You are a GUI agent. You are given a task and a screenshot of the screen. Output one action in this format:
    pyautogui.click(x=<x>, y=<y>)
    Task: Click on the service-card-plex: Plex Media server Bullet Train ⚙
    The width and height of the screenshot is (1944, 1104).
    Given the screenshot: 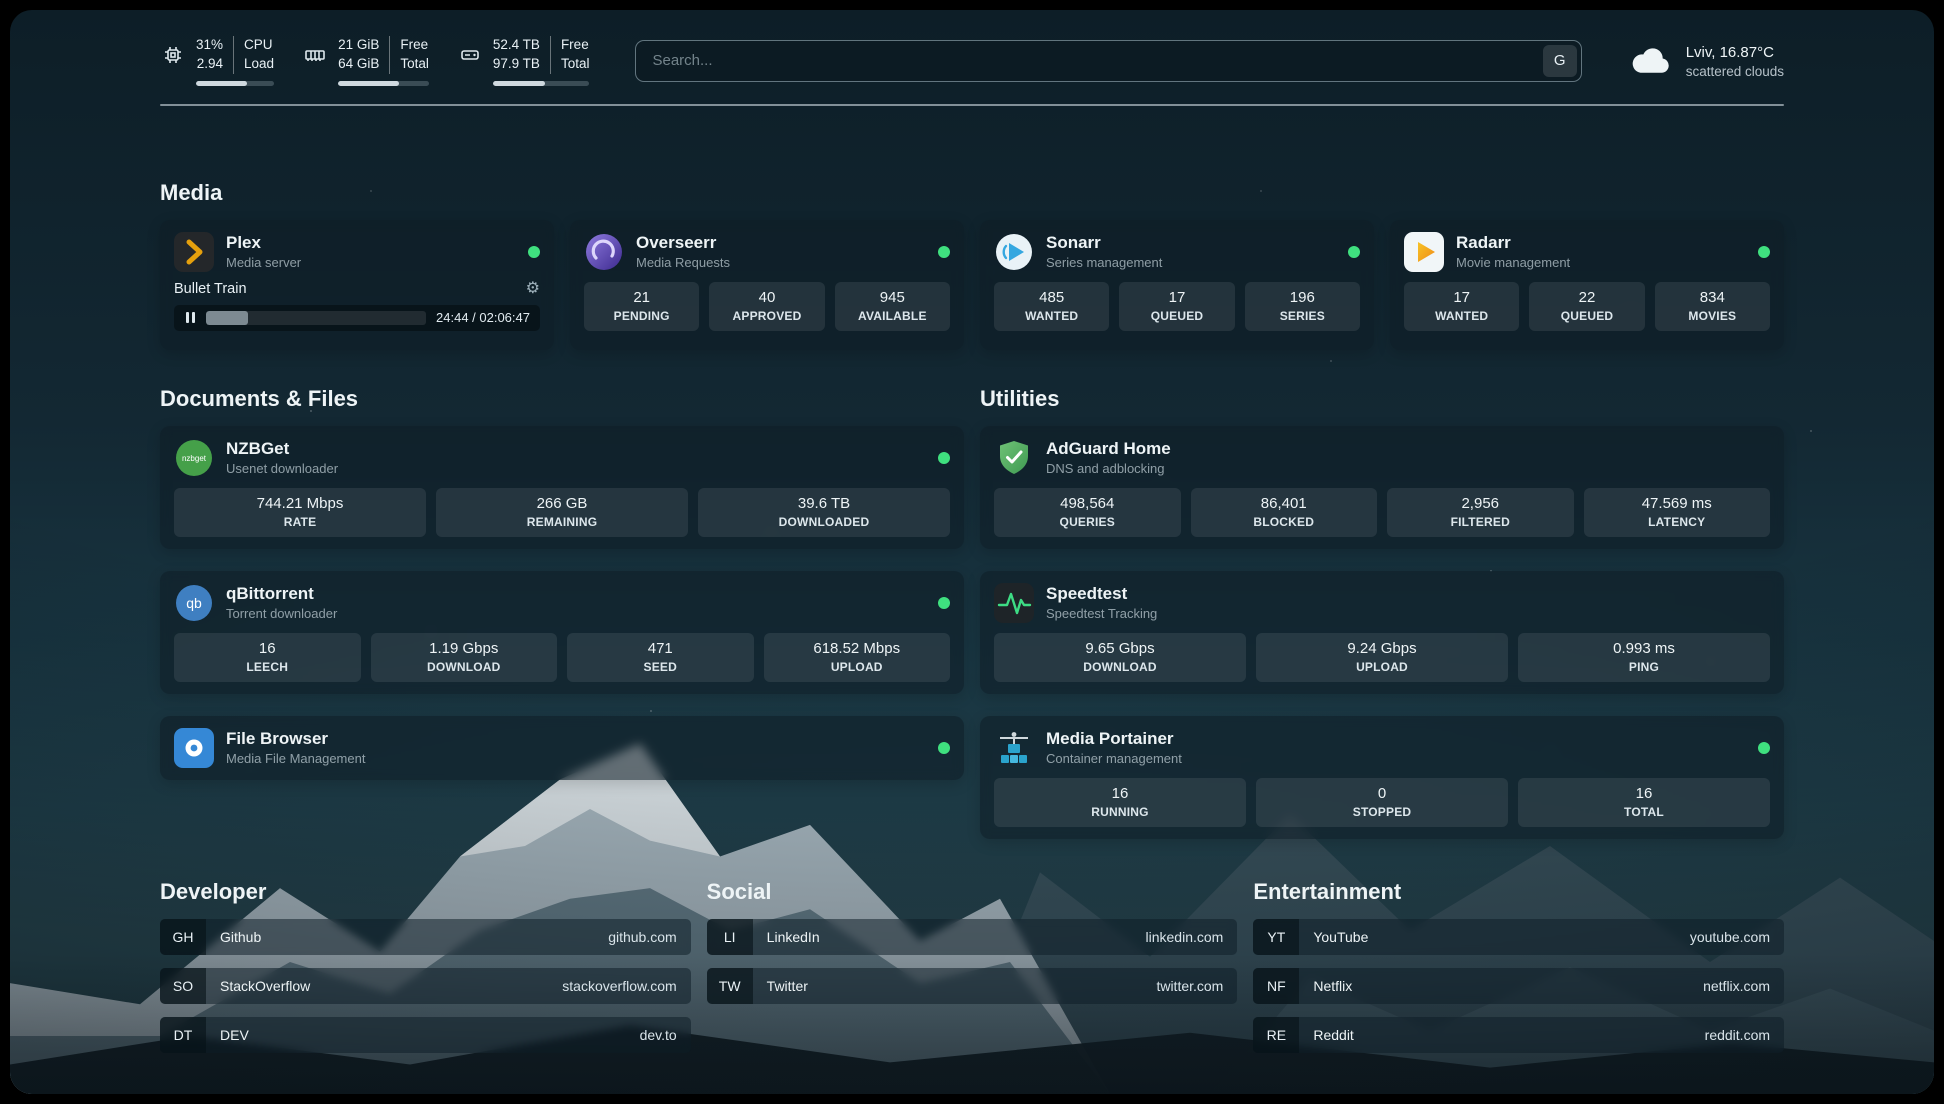 What is the action you would take?
    pyautogui.click(x=357, y=284)
    